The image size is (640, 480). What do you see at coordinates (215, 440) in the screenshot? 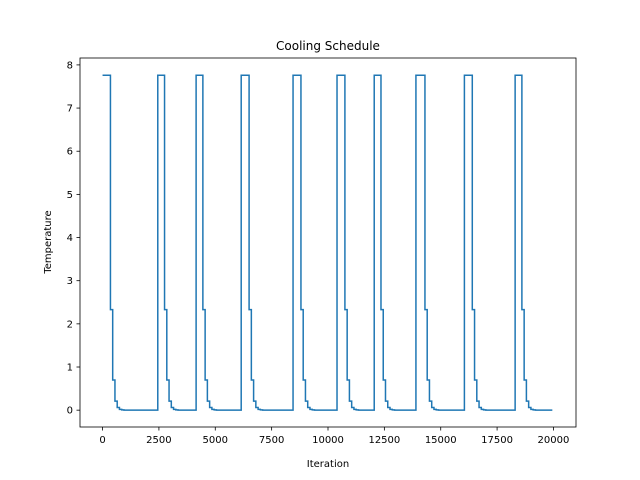
I see `x-tick-label: 5000` at bounding box center [215, 440].